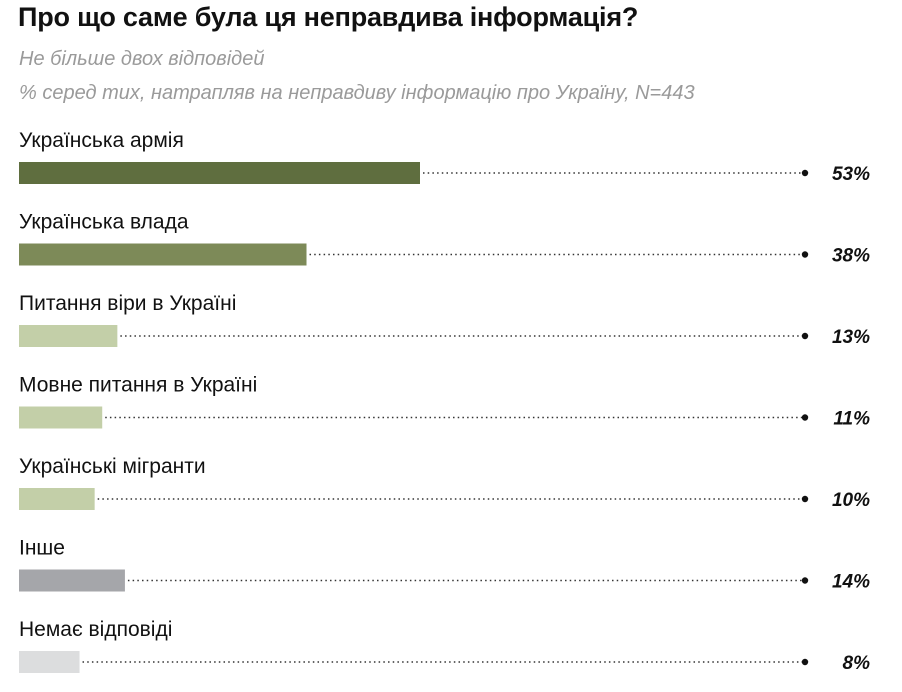 This screenshot has width=902, height=692. I want to click on chart-subtitle: Не більше двох відповідей, so click(142, 59).